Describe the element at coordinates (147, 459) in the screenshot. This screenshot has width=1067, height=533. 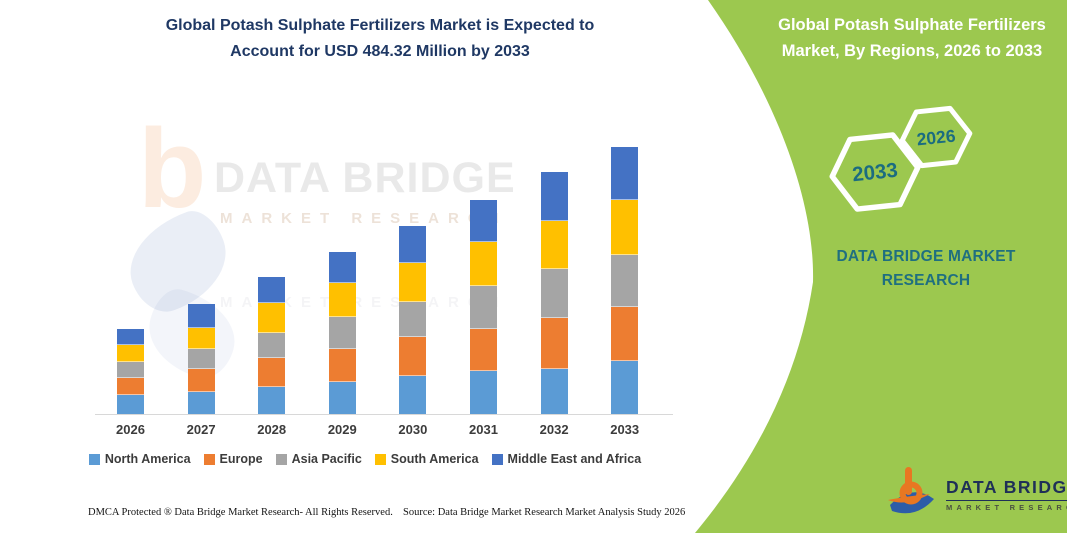
I see `legend-label: North America` at that location.